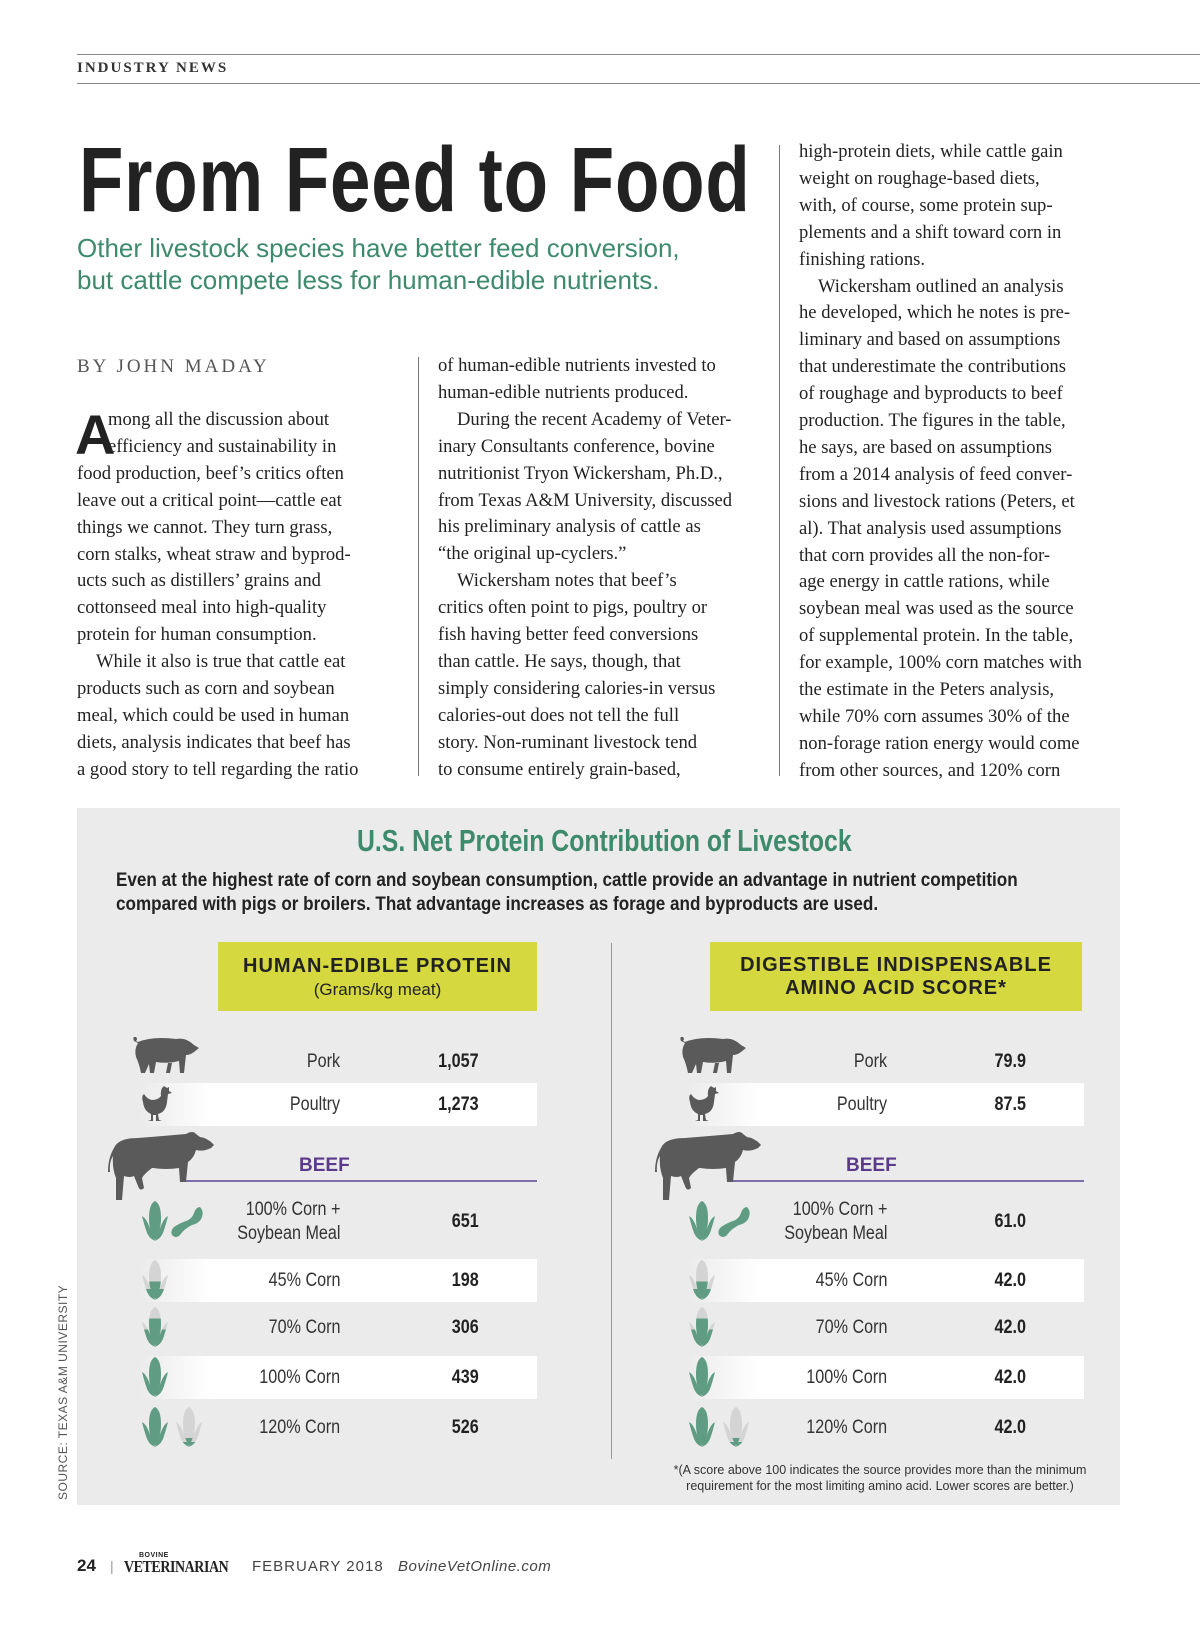 This screenshot has height=1625, width=1200. What do you see at coordinates (209, 500) in the screenshot?
I see `article-line: leave out a critical point—cattle eat` at bounding box center [209, 500].